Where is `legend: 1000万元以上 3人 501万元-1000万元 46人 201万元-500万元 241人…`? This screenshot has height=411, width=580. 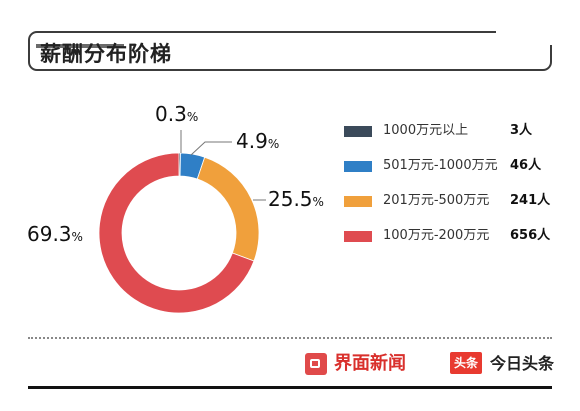
legend: 1000万元以上 3人 501万元-1000万元 46人 201万元-500万元 241人… is located at coordinates (449, 190).